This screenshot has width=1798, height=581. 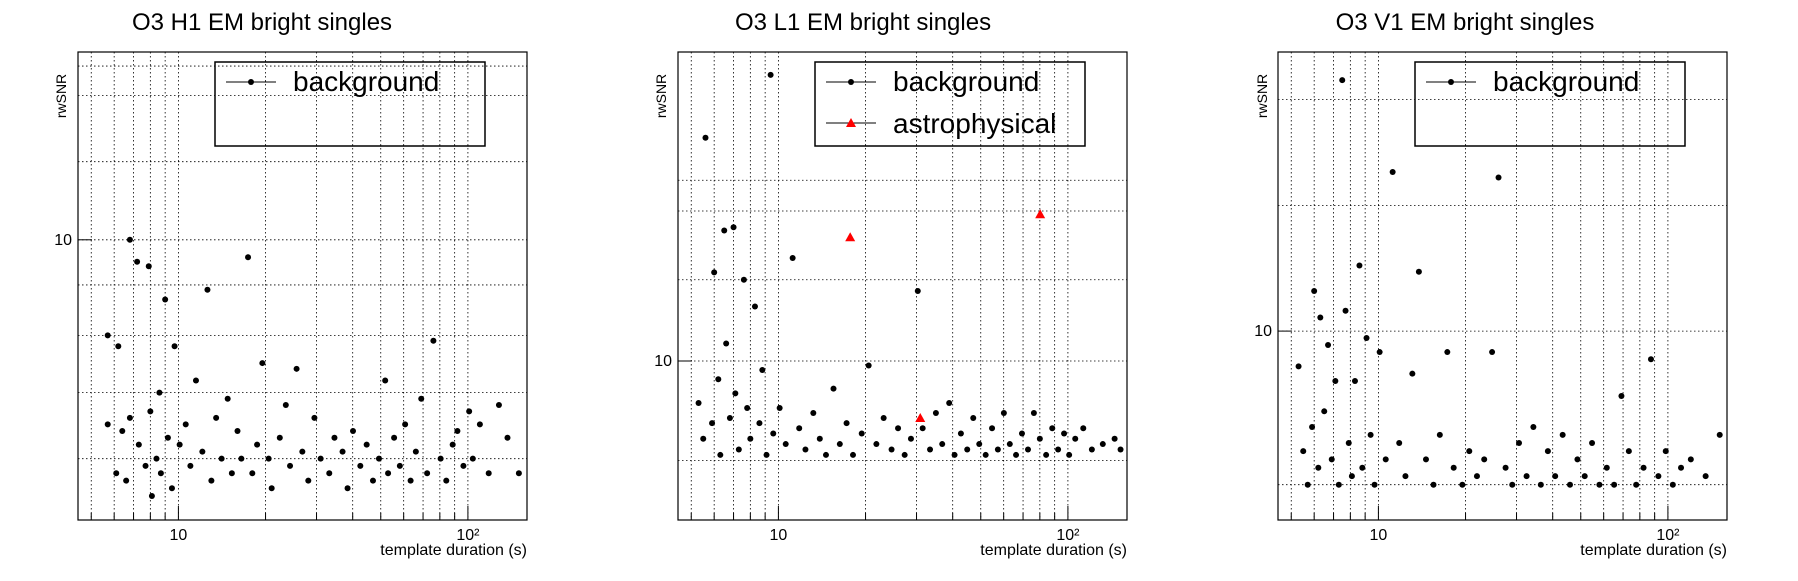 What do you see at coordinates (262, 22) in the screenshot?
I see `chart-title: O3 H1 EM bright singles` at bounding box center [262, 22].